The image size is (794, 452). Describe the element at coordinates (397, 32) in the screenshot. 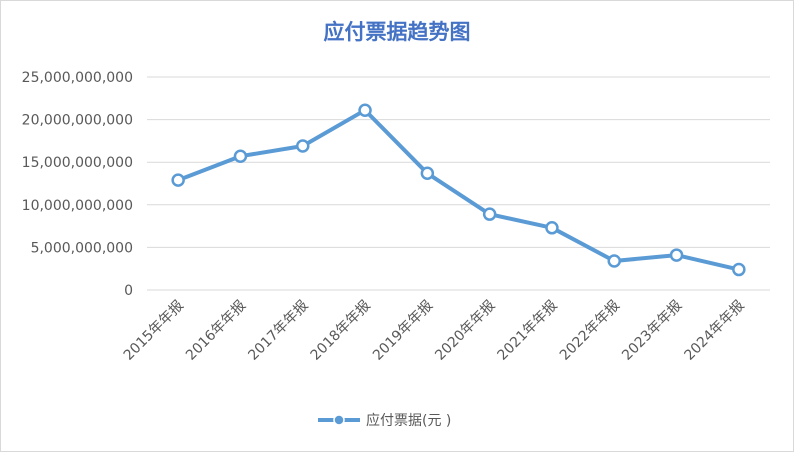

I see `chart-title: 应付票据趋势图` at that location.